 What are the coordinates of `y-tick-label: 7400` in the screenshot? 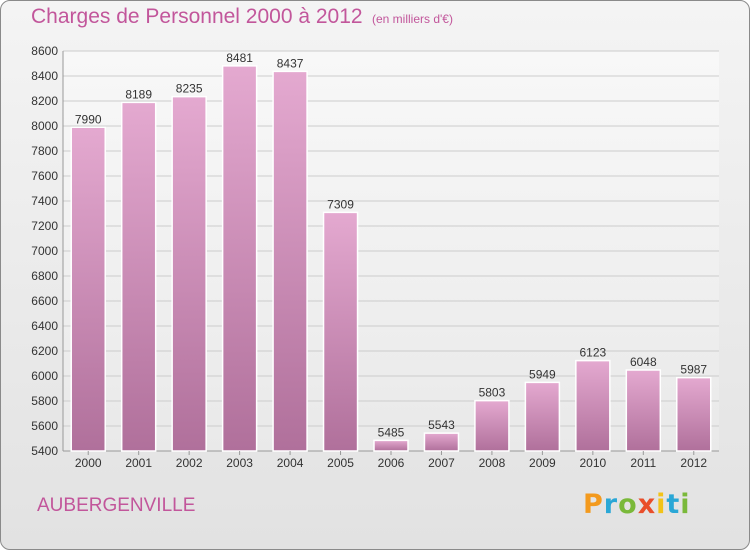 It's located at (44, 201).